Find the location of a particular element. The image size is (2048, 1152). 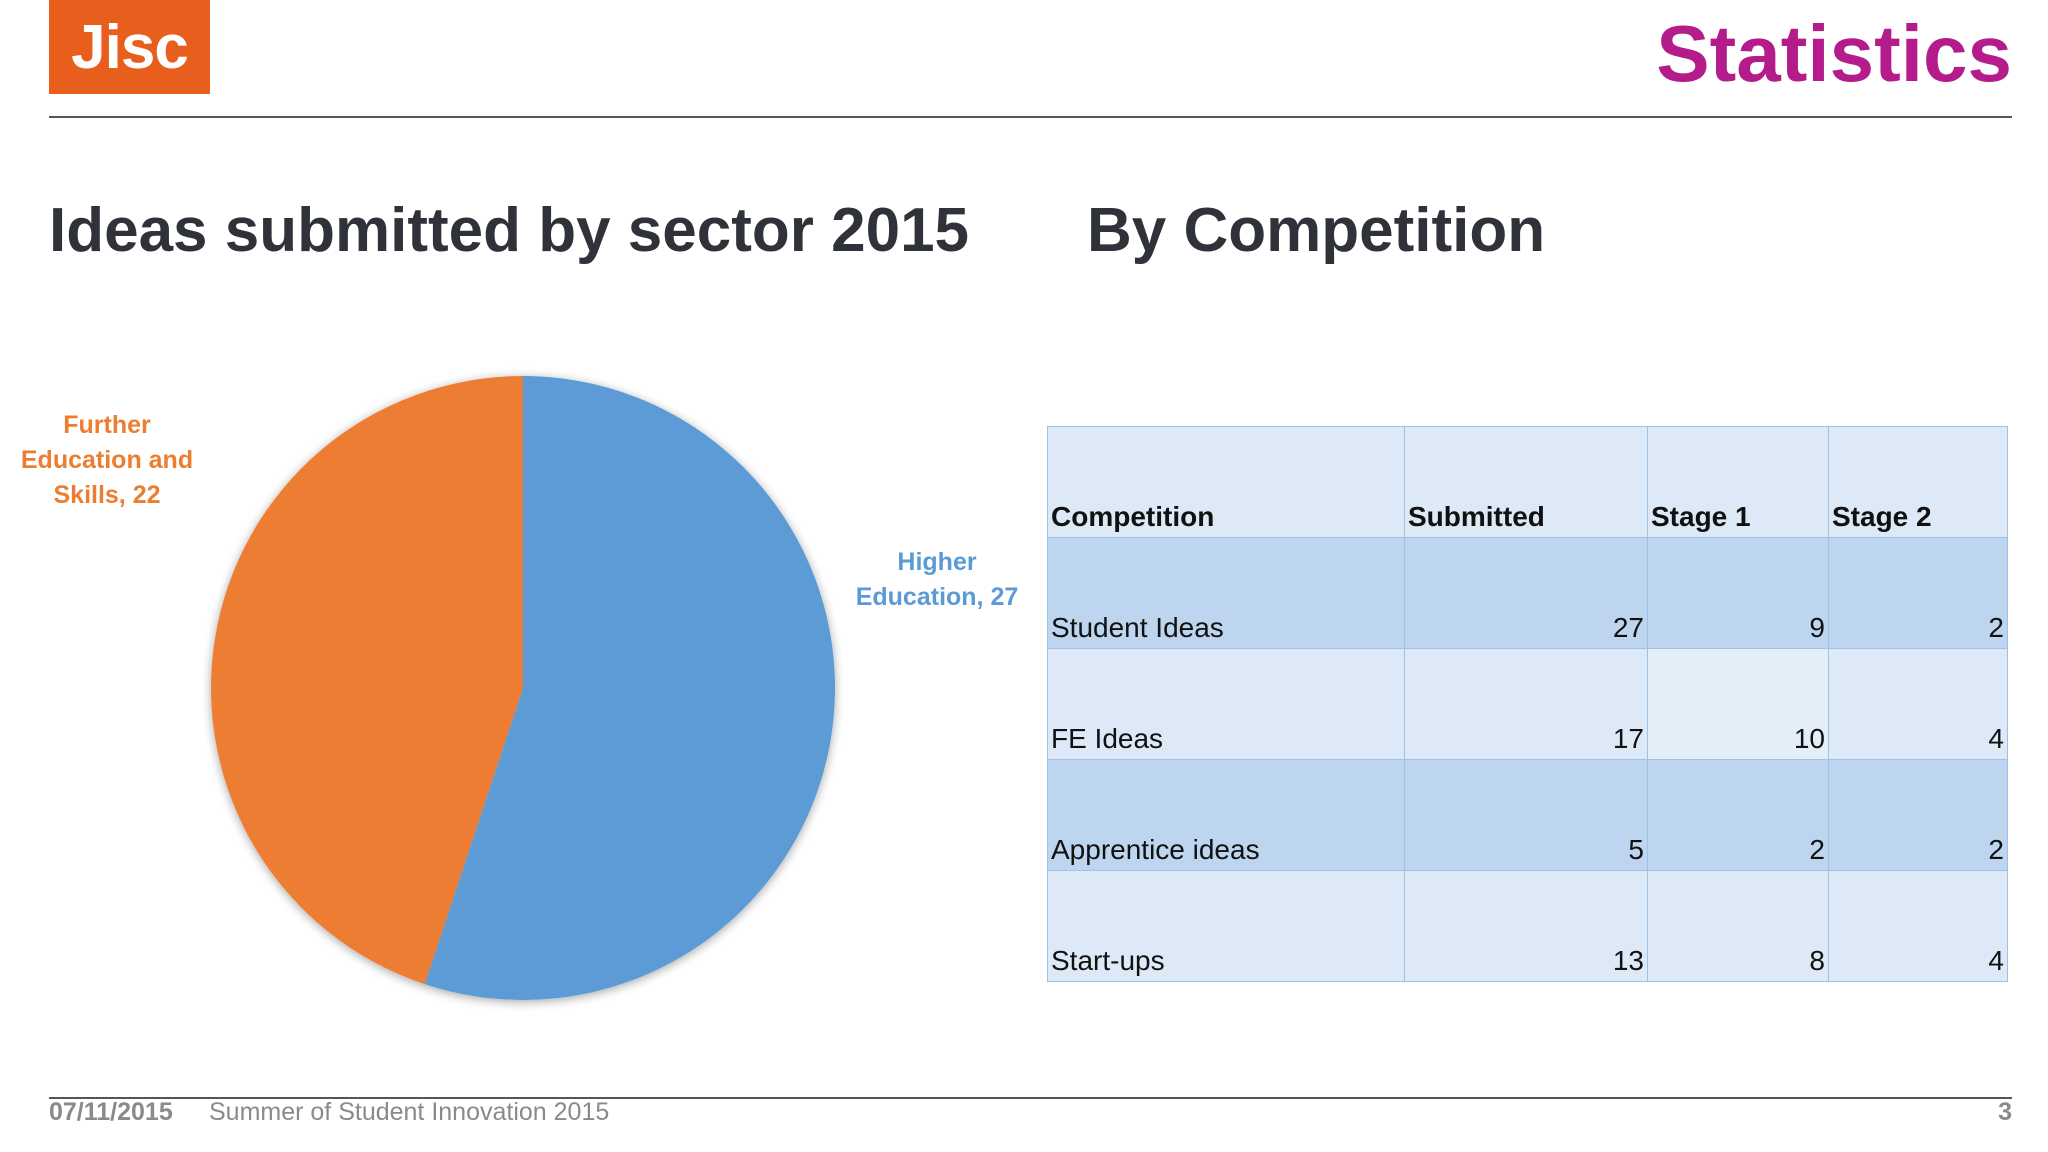

pie-slice-higher-education is located at coordinates (629, 688).